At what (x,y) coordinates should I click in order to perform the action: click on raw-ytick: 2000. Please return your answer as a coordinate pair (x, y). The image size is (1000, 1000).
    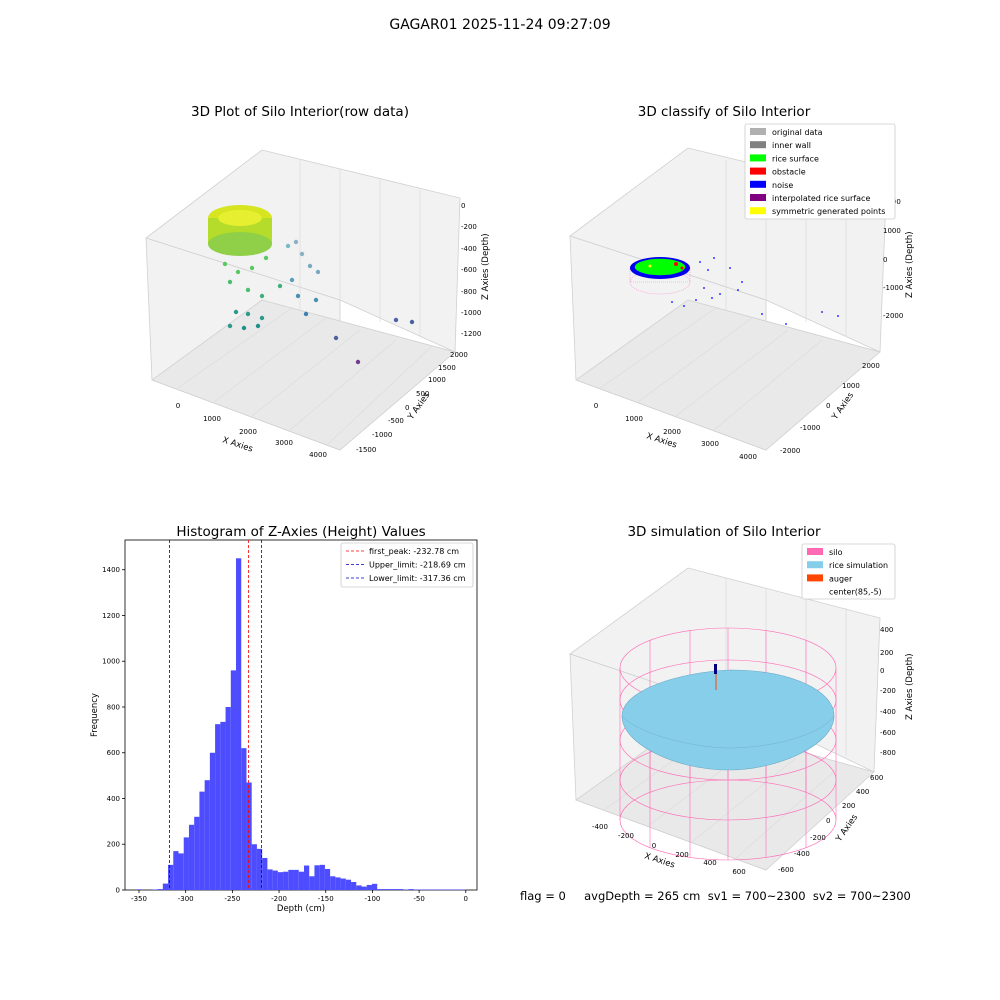
    Looking at the image, I should click on (459, 355).